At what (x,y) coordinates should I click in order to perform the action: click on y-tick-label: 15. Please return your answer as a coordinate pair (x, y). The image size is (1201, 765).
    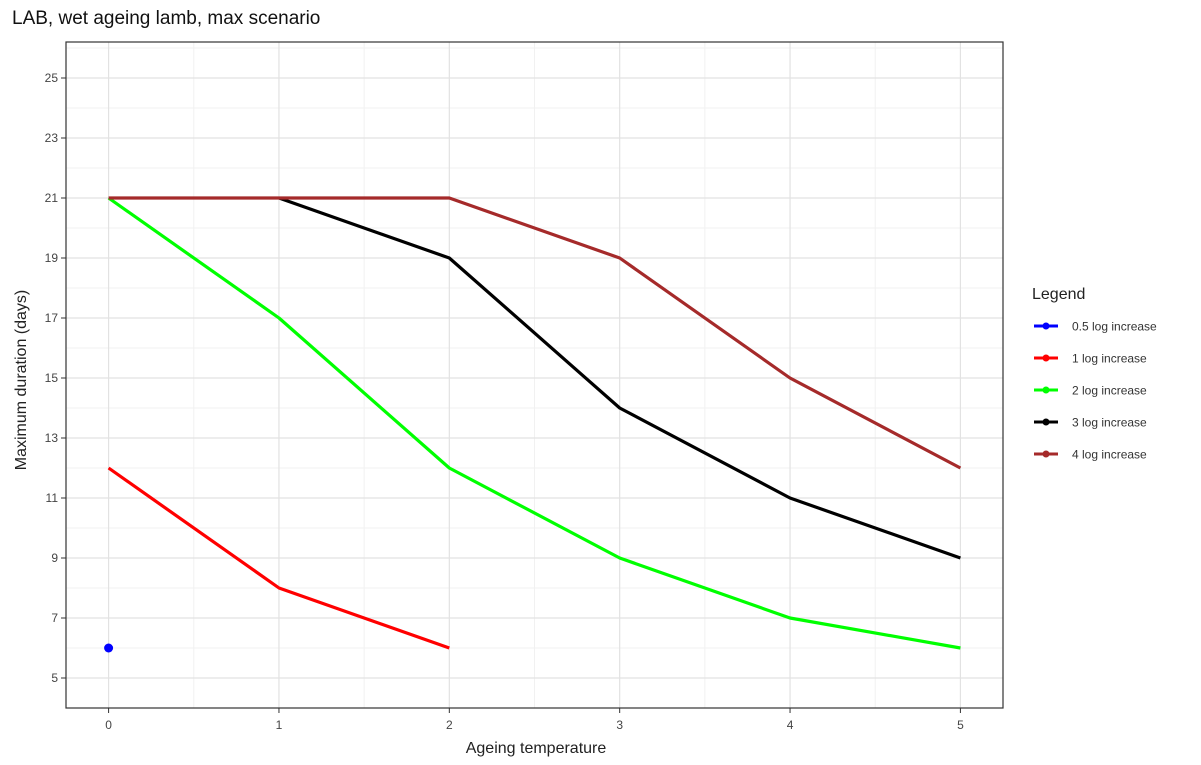
    Looking at the image, I should click on (52, 378).